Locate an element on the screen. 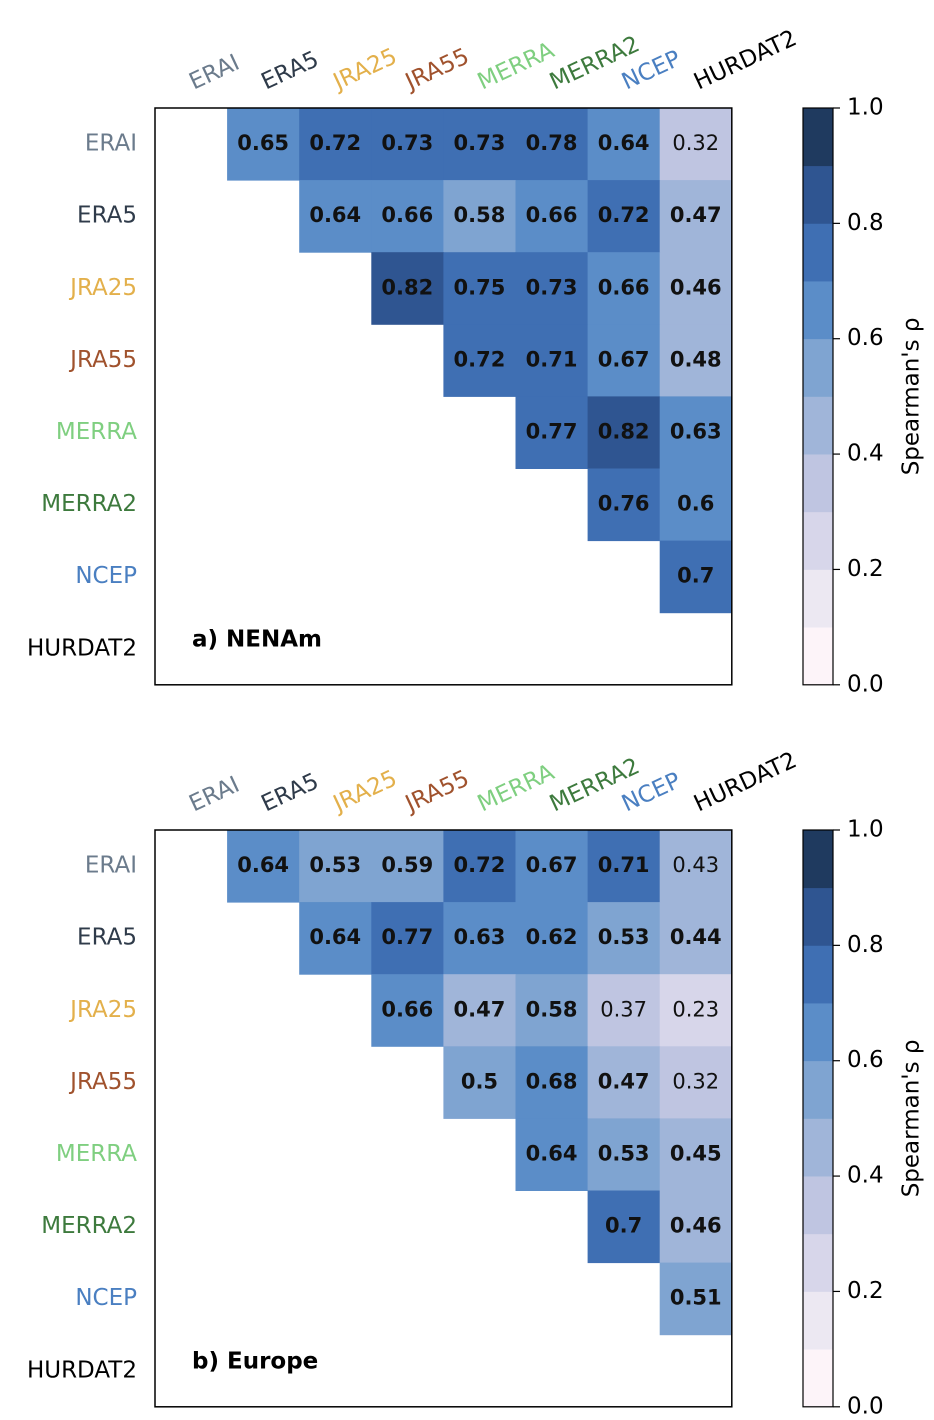  cell-value-label: 0.72 is located at coordinates (624, 215).